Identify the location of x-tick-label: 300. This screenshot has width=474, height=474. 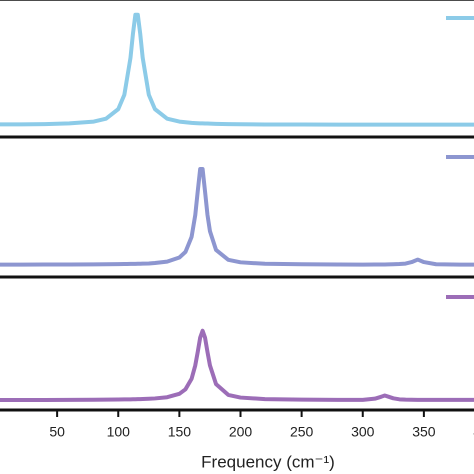
(363, 432).